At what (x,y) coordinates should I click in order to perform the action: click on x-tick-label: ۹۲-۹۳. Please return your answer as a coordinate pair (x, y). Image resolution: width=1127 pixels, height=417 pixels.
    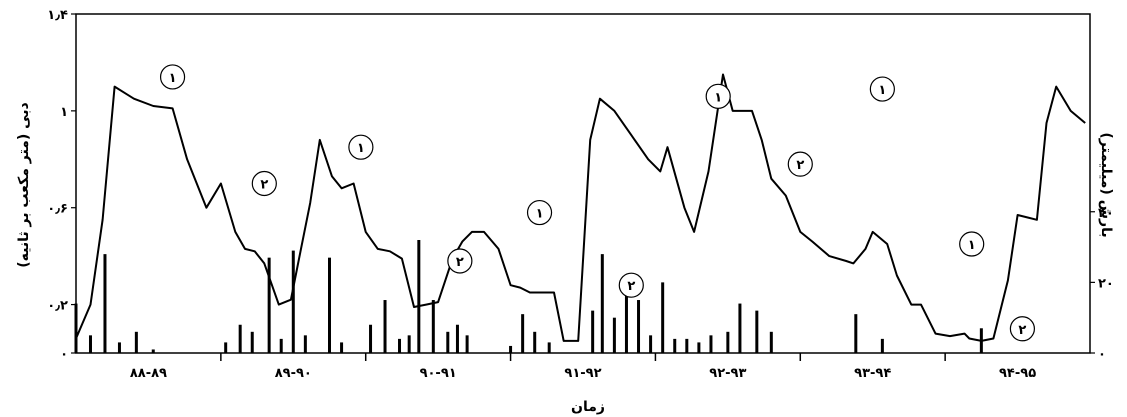
    Looking at the image, I should click on (727, 373).